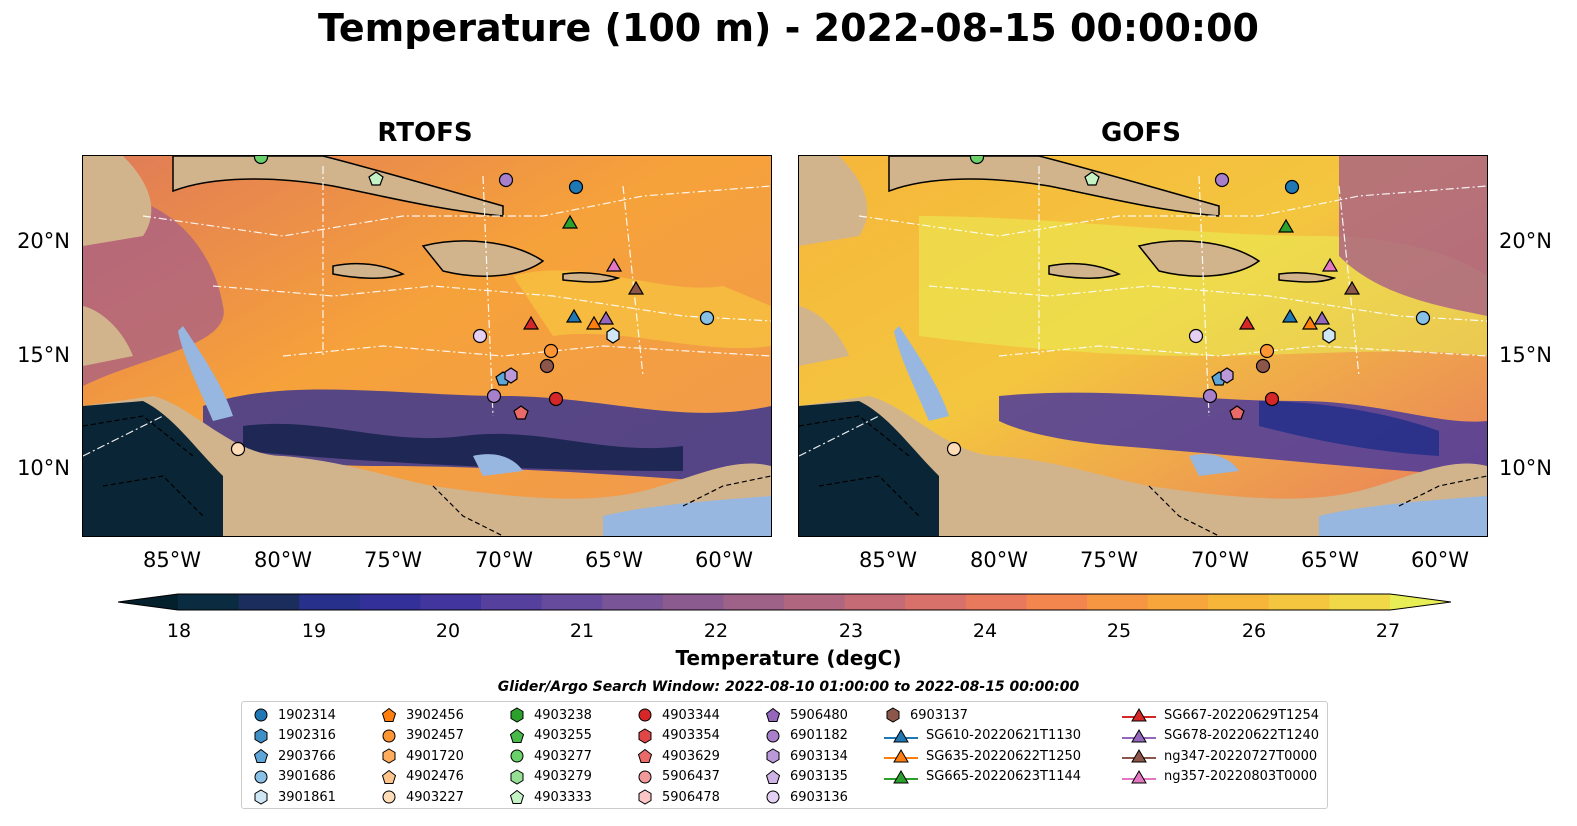 The height and width of the screenshot is (826, 1577). I want to click on legend-item-label: 4902476, so click(435, 776).